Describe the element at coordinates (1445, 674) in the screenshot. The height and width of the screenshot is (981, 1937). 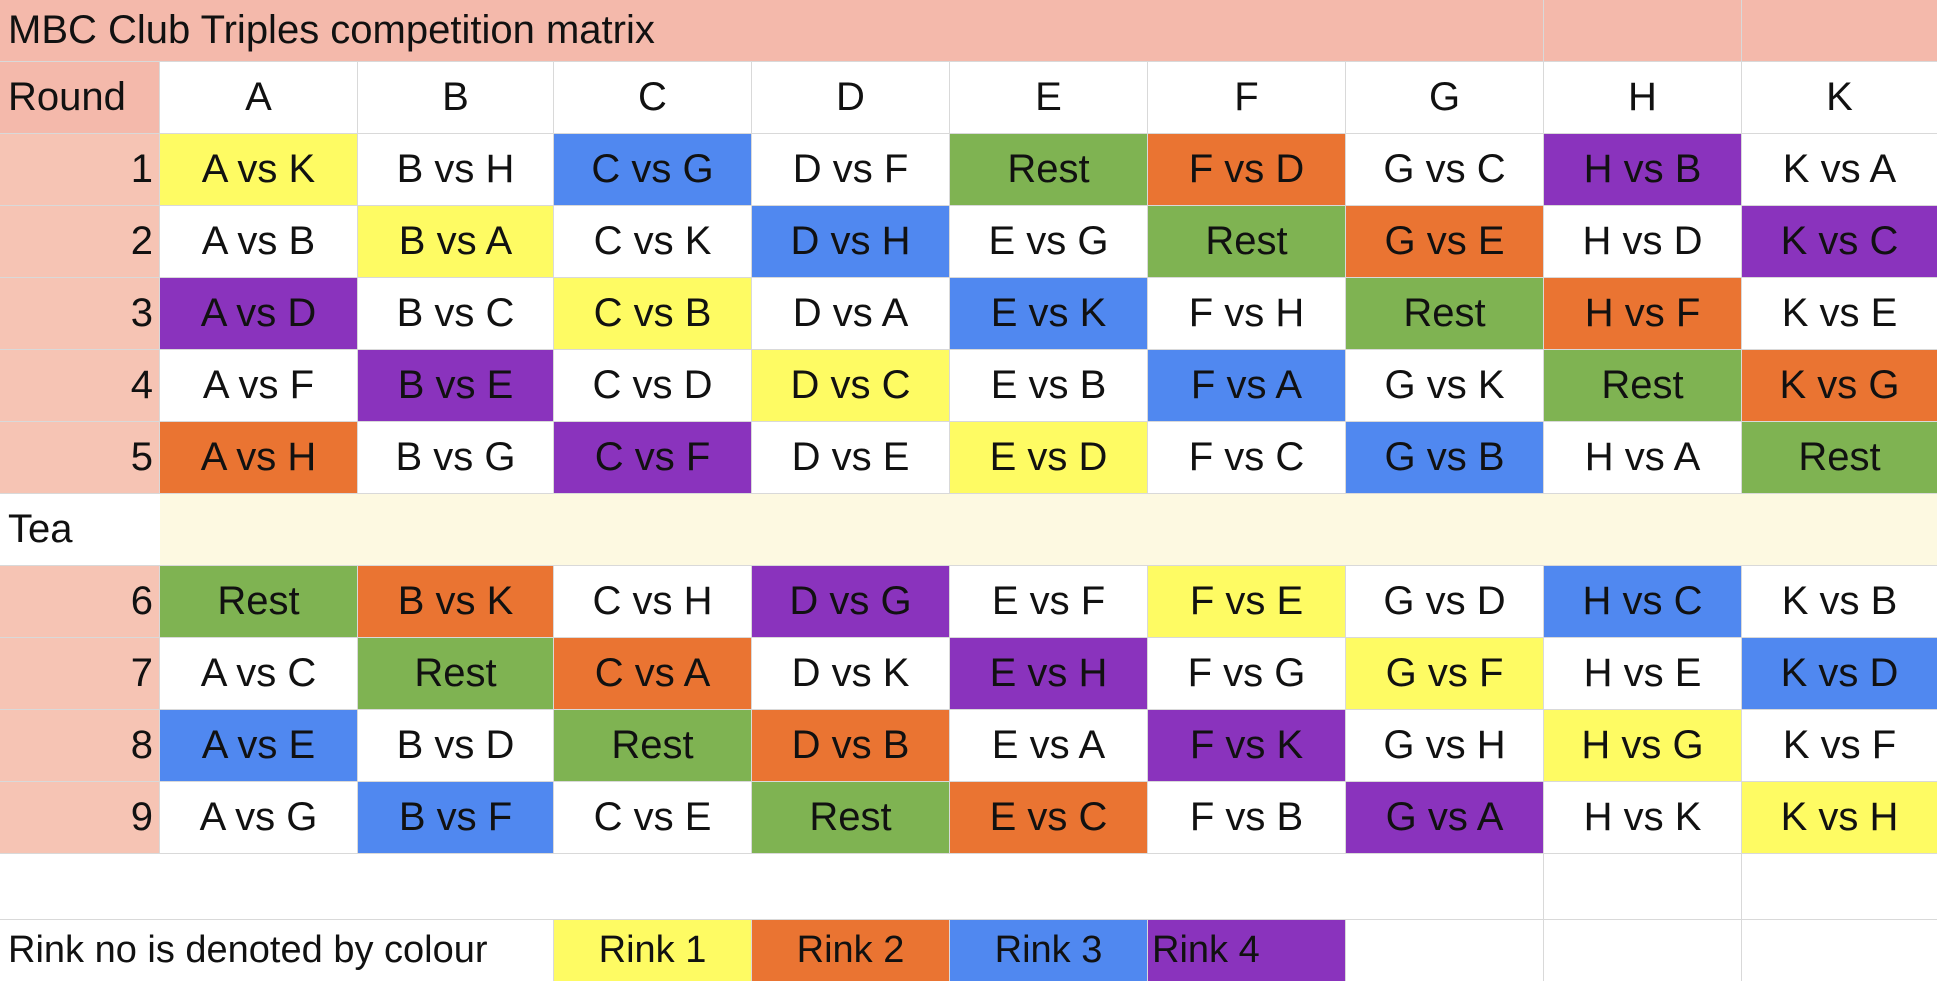
I see `match-cell: G vs F` at that location.